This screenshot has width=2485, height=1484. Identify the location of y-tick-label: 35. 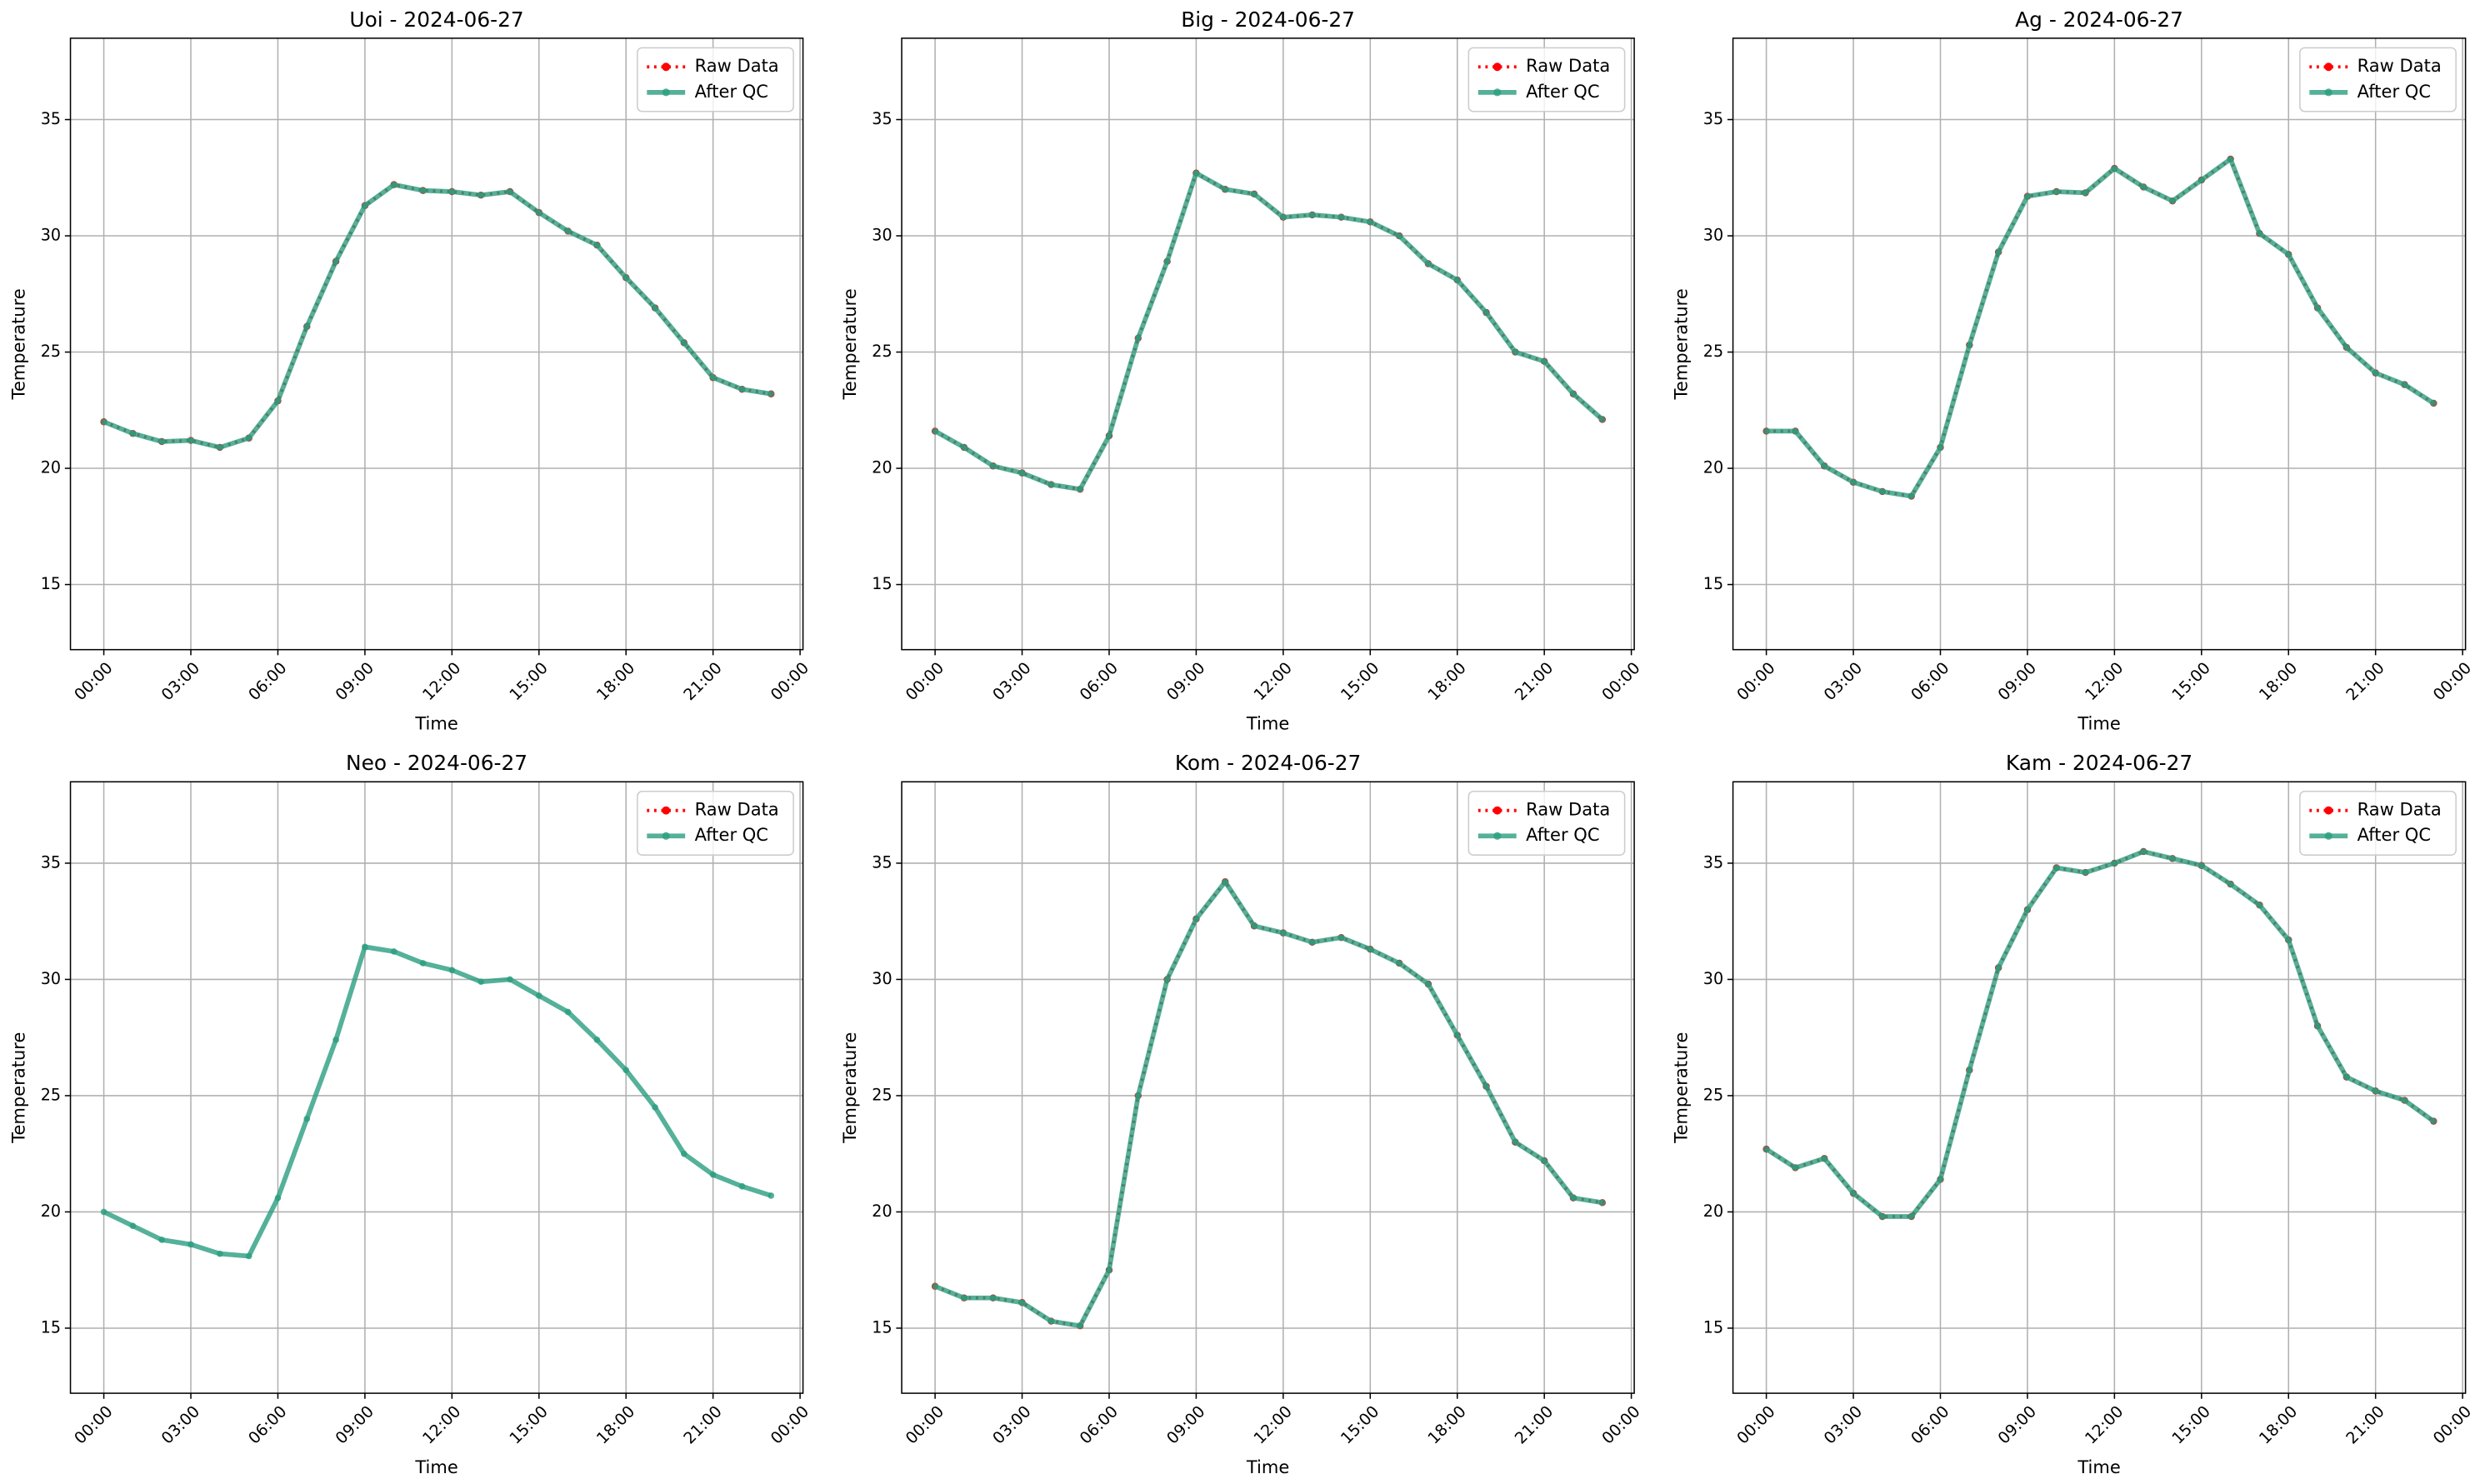
(1713, 119).